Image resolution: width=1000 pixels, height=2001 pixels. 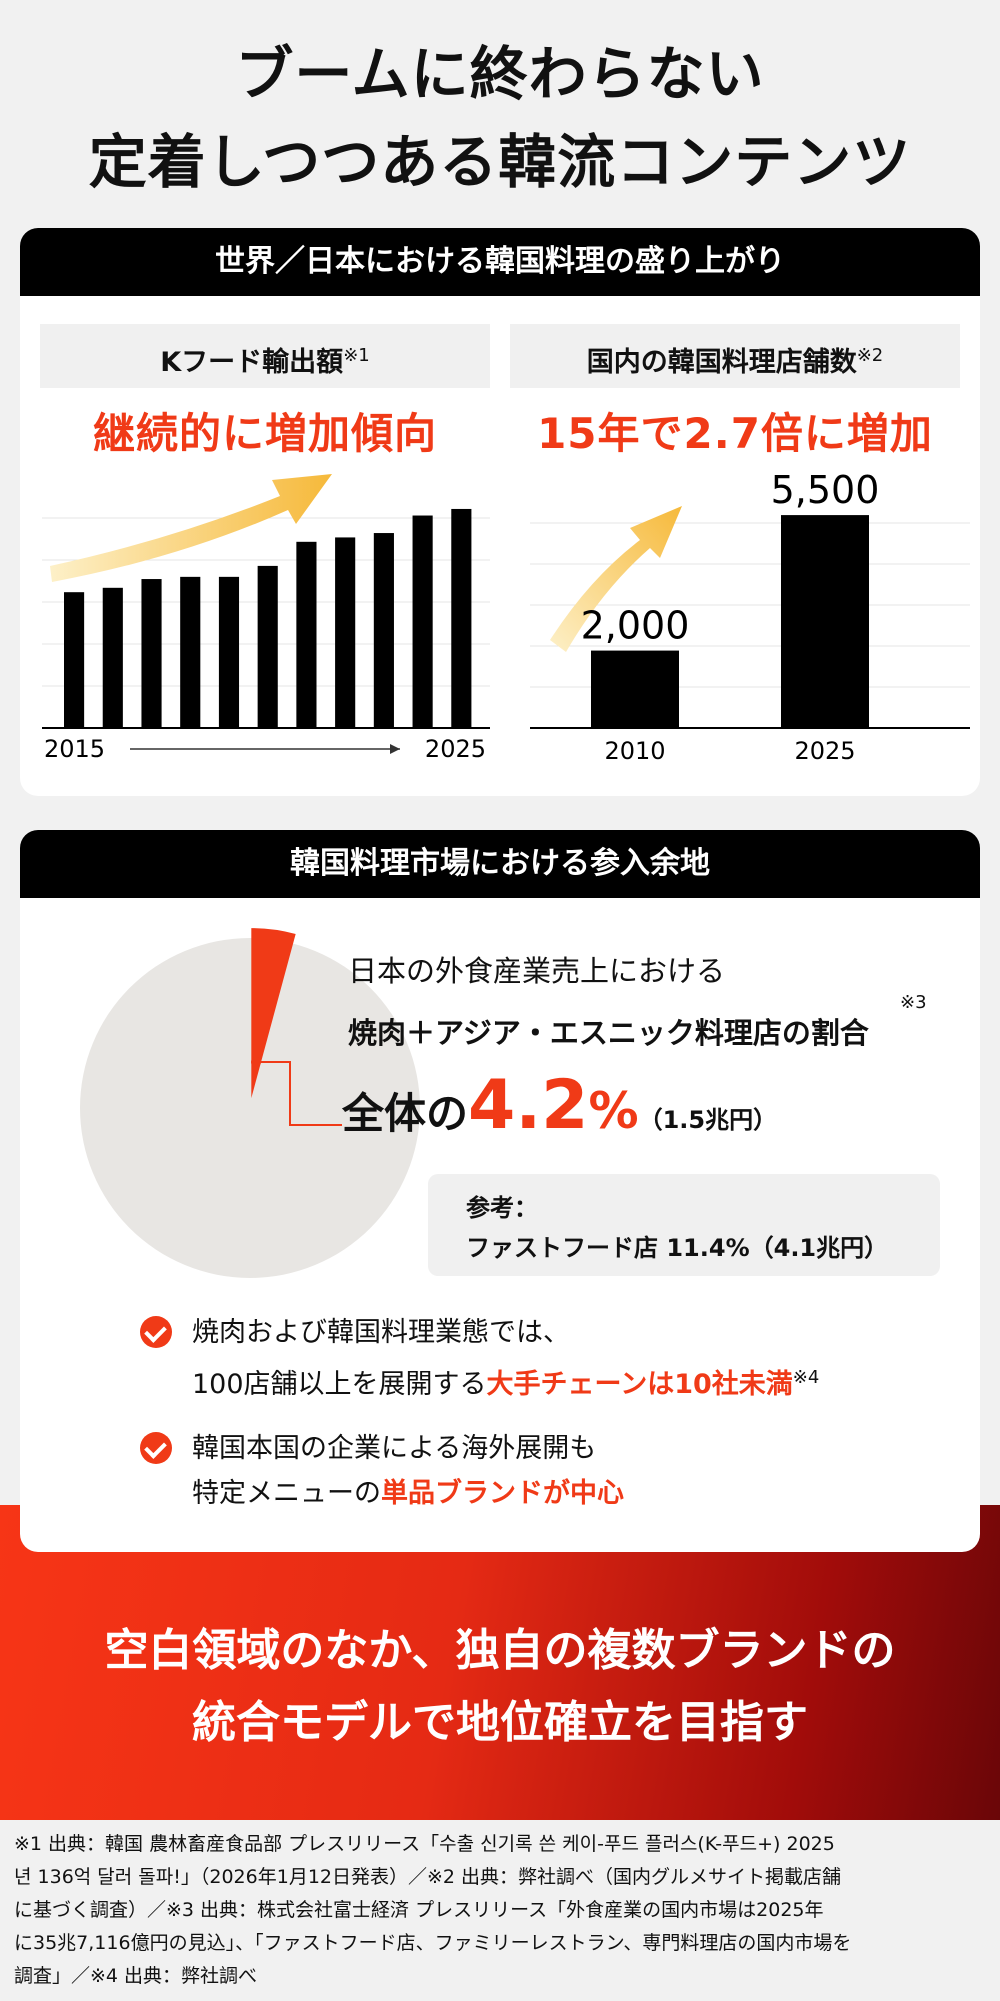 I want to click on bar-2016, so click(x=112, y=657).